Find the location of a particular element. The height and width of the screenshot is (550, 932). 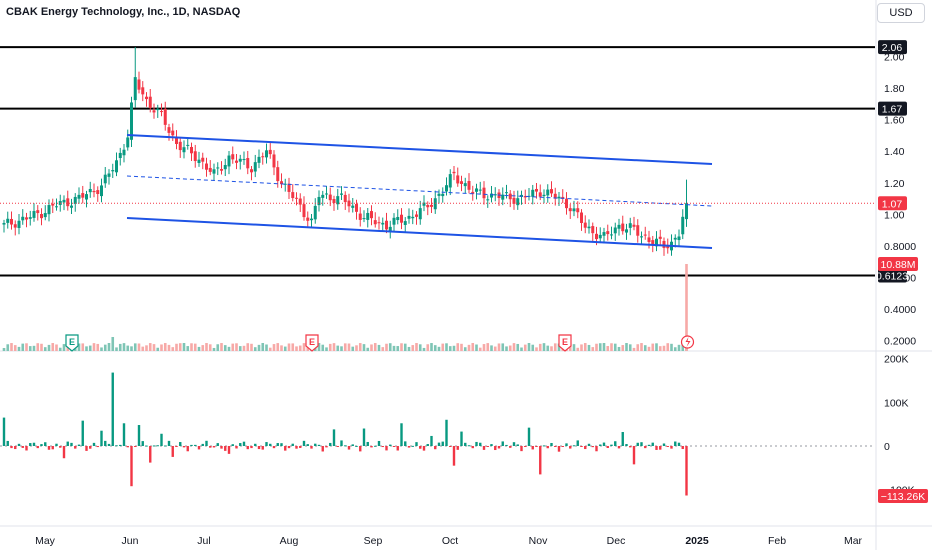

chart-title: CBAK Energy Technology, Inc., 1D, NASDAQ is located at coordinates (123, 12).